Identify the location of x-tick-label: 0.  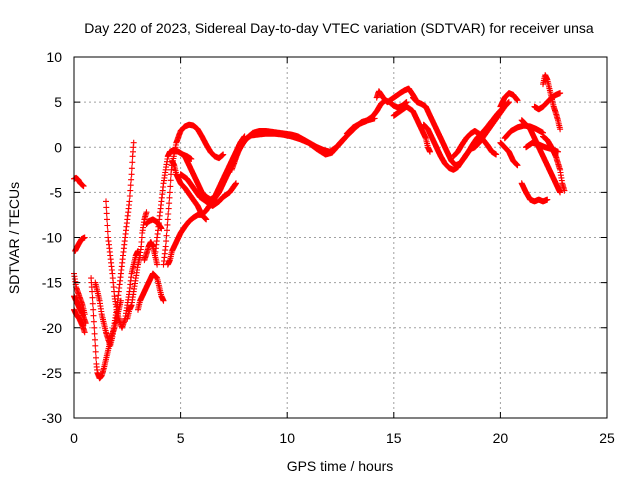
(74, 438).